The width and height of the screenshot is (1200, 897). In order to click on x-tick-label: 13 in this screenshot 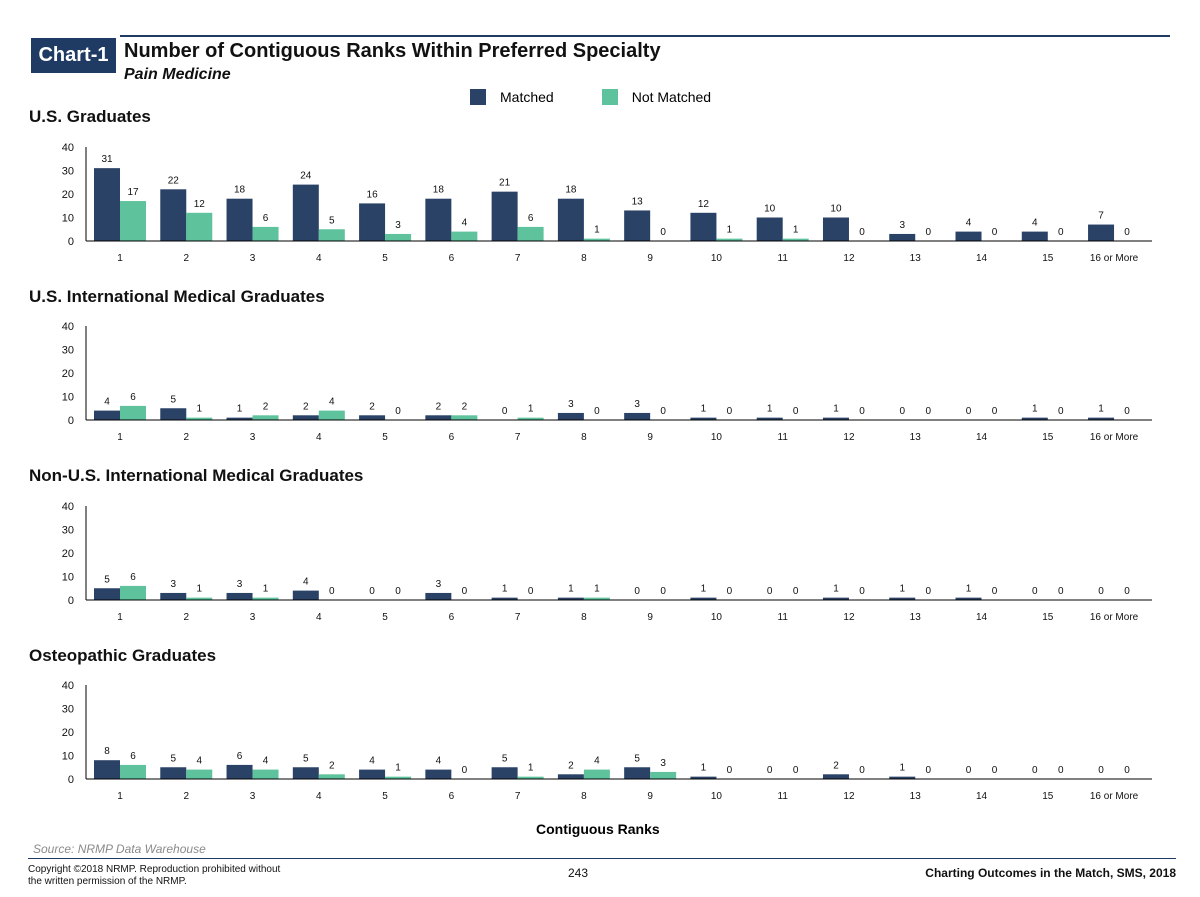, I will do `click(916, 437)`.